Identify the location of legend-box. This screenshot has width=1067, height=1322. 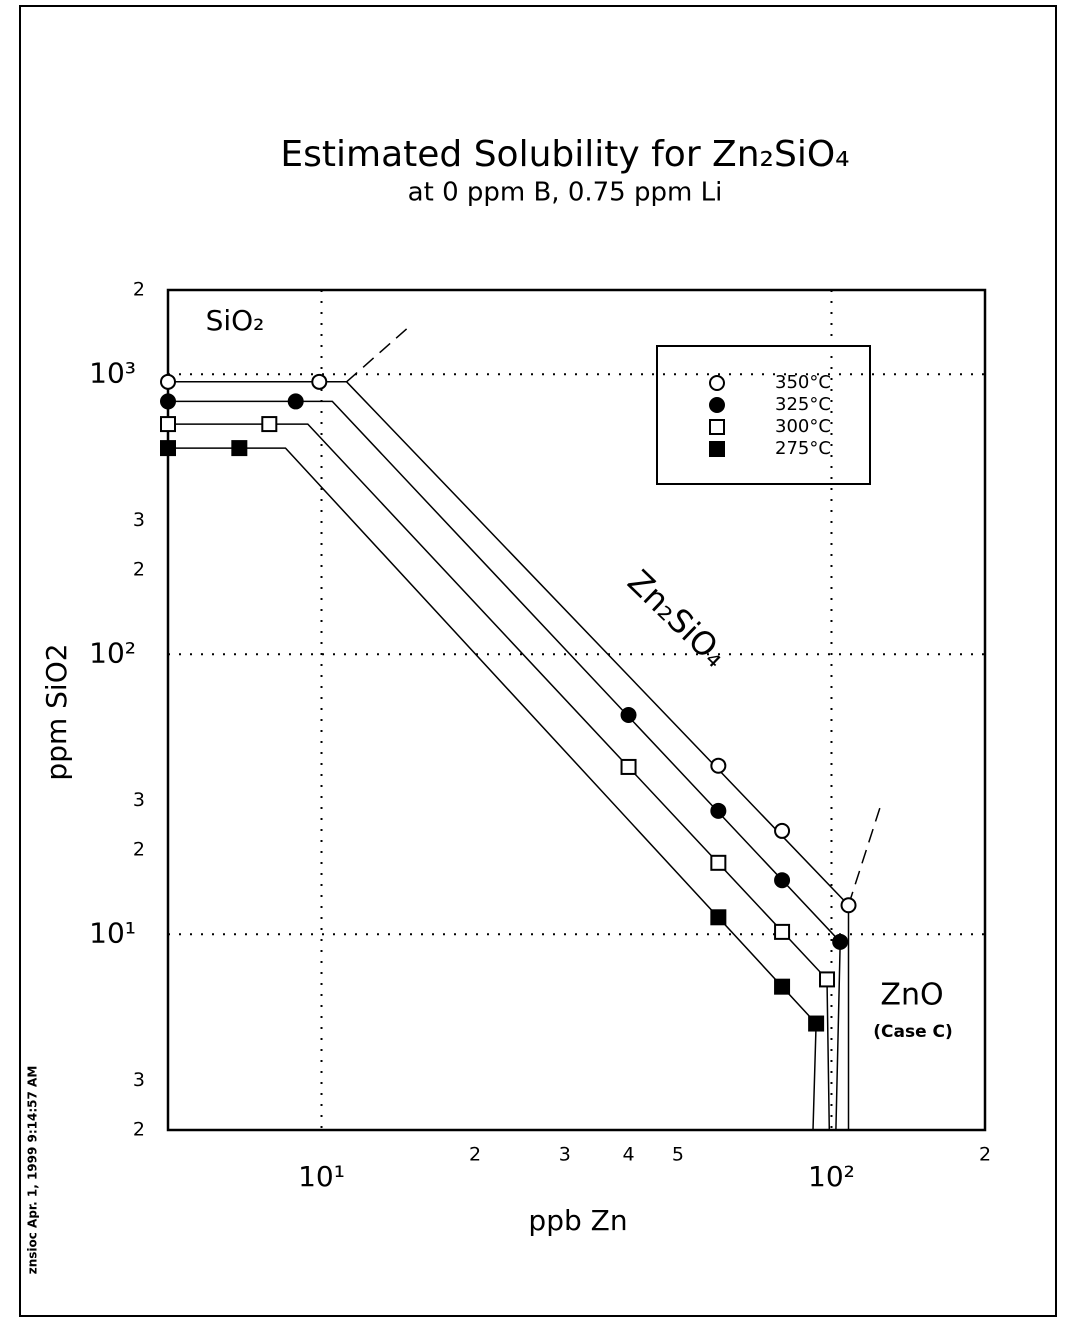
(763, 415).